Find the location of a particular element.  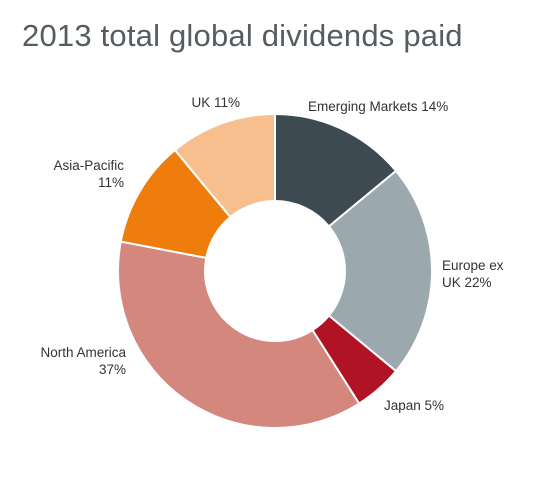

label-line: Asia-Pacific is located at coordinates (88, 165).